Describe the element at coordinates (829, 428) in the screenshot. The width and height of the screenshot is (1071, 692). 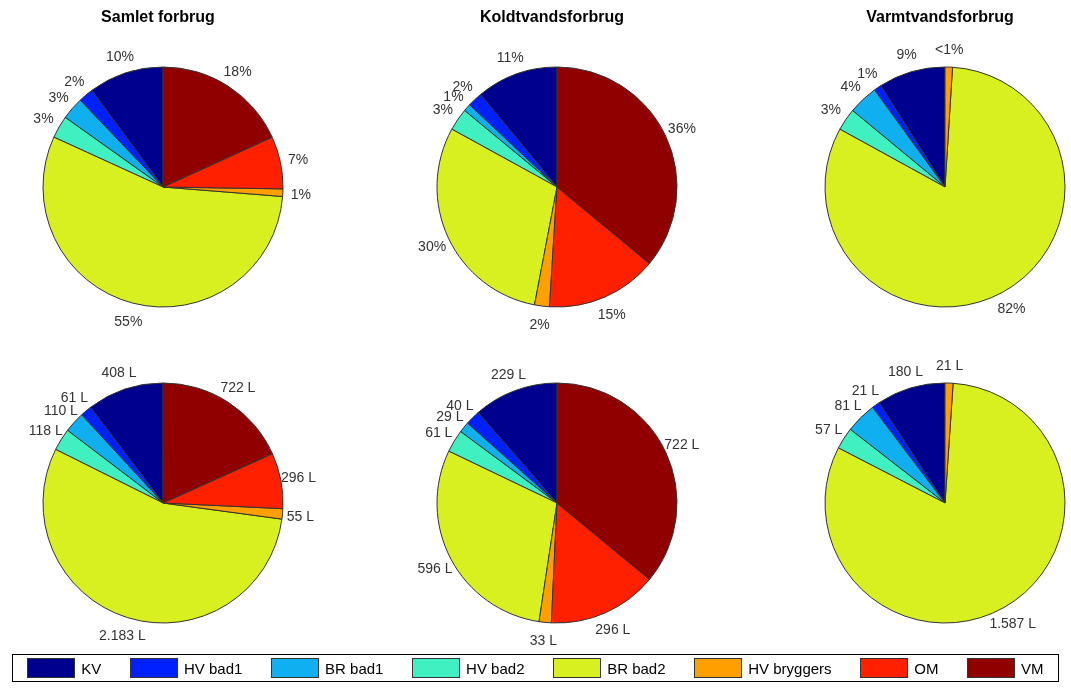
I see `data-label: 57 L` at that location.